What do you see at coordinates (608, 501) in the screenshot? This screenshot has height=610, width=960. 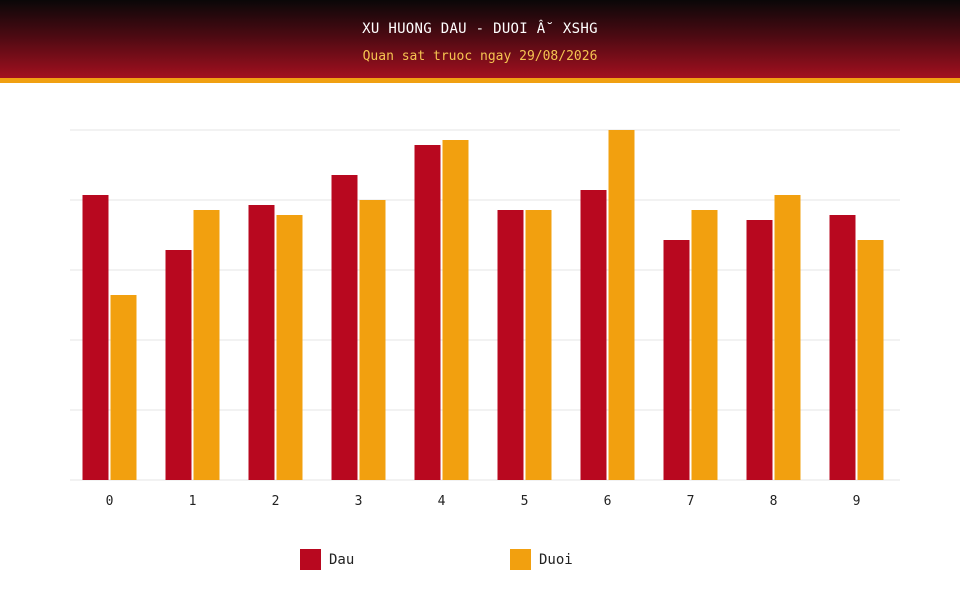 I see `x-tick-label-6: 6` at bounding box center [608, 501].